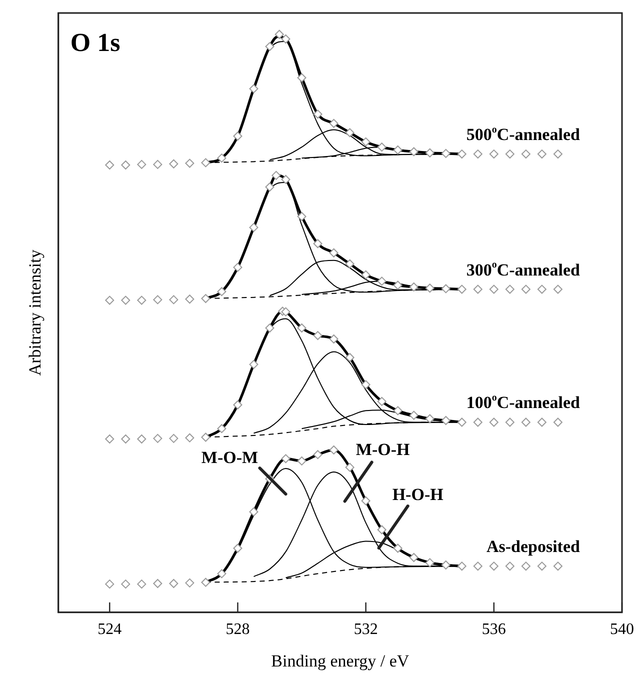  What do you see at coordinates (494, 629) in the screenshot?
I see `x-tick-label: 536` at bounding box center [494, 629].